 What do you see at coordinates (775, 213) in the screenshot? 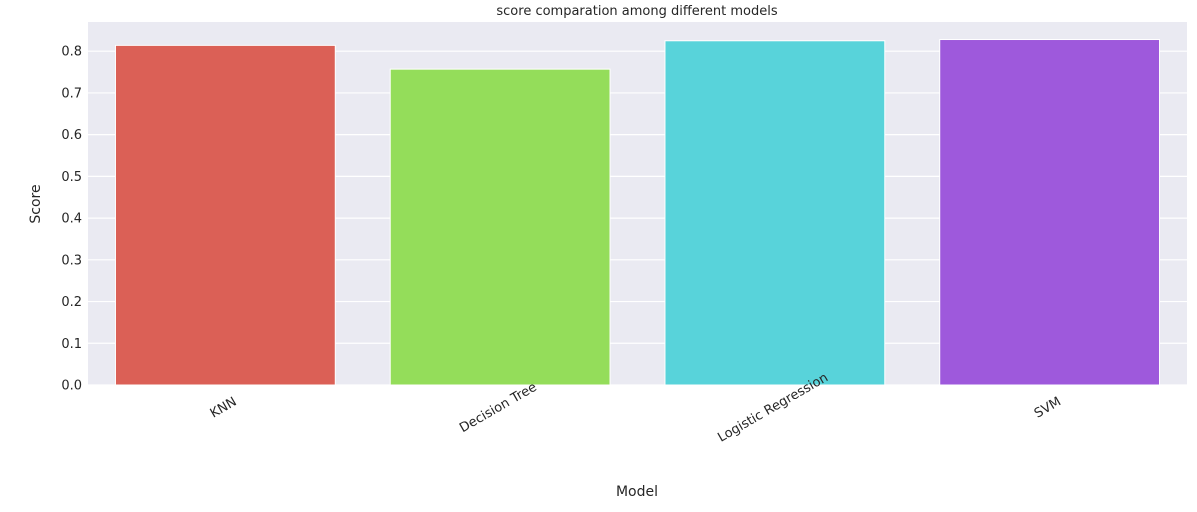
I see `bar-logistic-regression` at bounding box center [775, 213].